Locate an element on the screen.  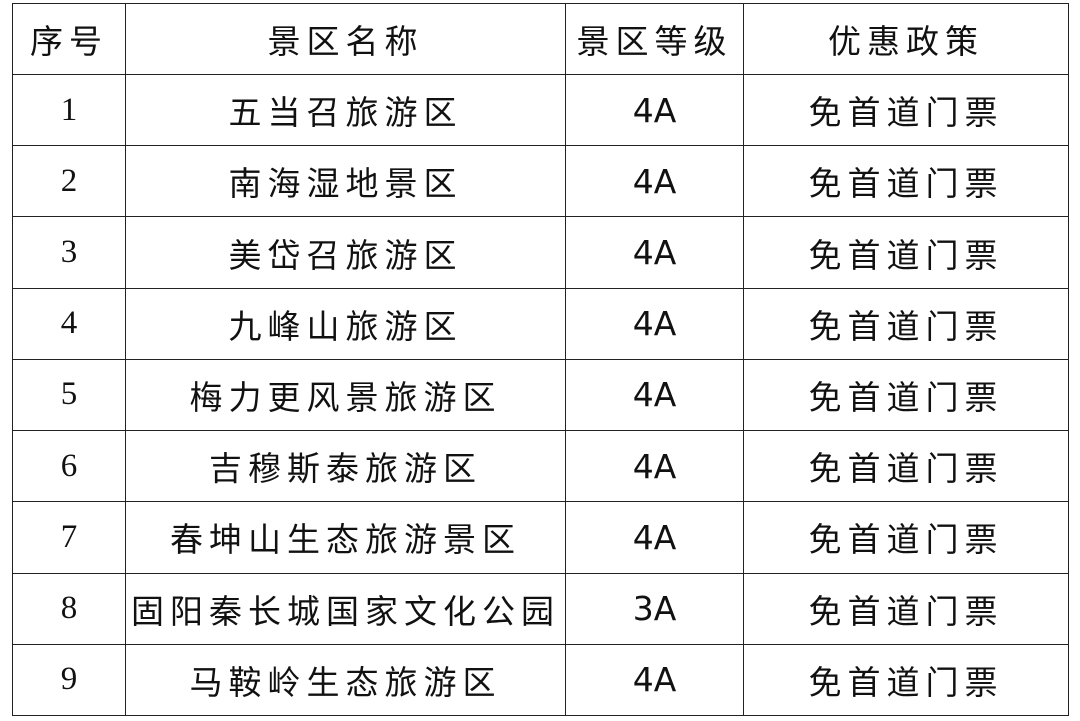
table-row: 9 马鞍岭生态旅游区 4A 免首道门票 is located at coordinates (540, 680).